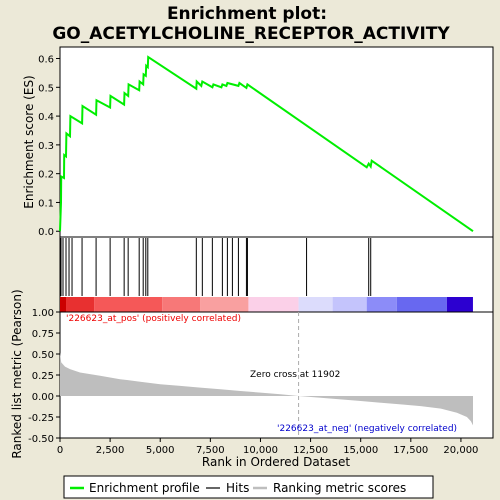 This screenshot has height=500, width=500. Describe the element at coordinates (46, 203) in the screenshot. I see `es-y-tick-label: 0.1` at that location.